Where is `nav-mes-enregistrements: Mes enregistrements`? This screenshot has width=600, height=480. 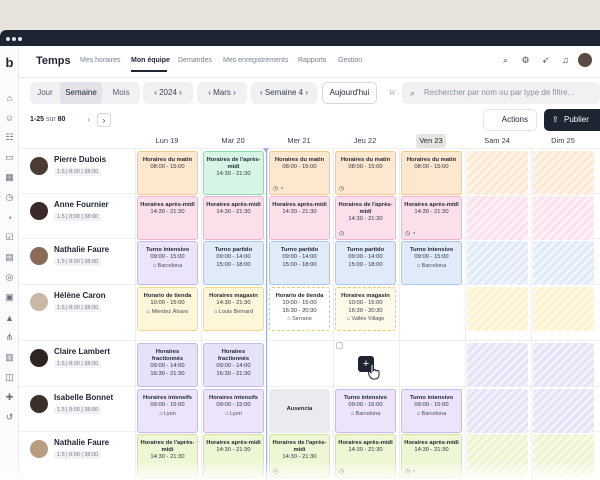 nav-mes-enregistrements: Mes enregistrements is located at coordinates (256, 60).